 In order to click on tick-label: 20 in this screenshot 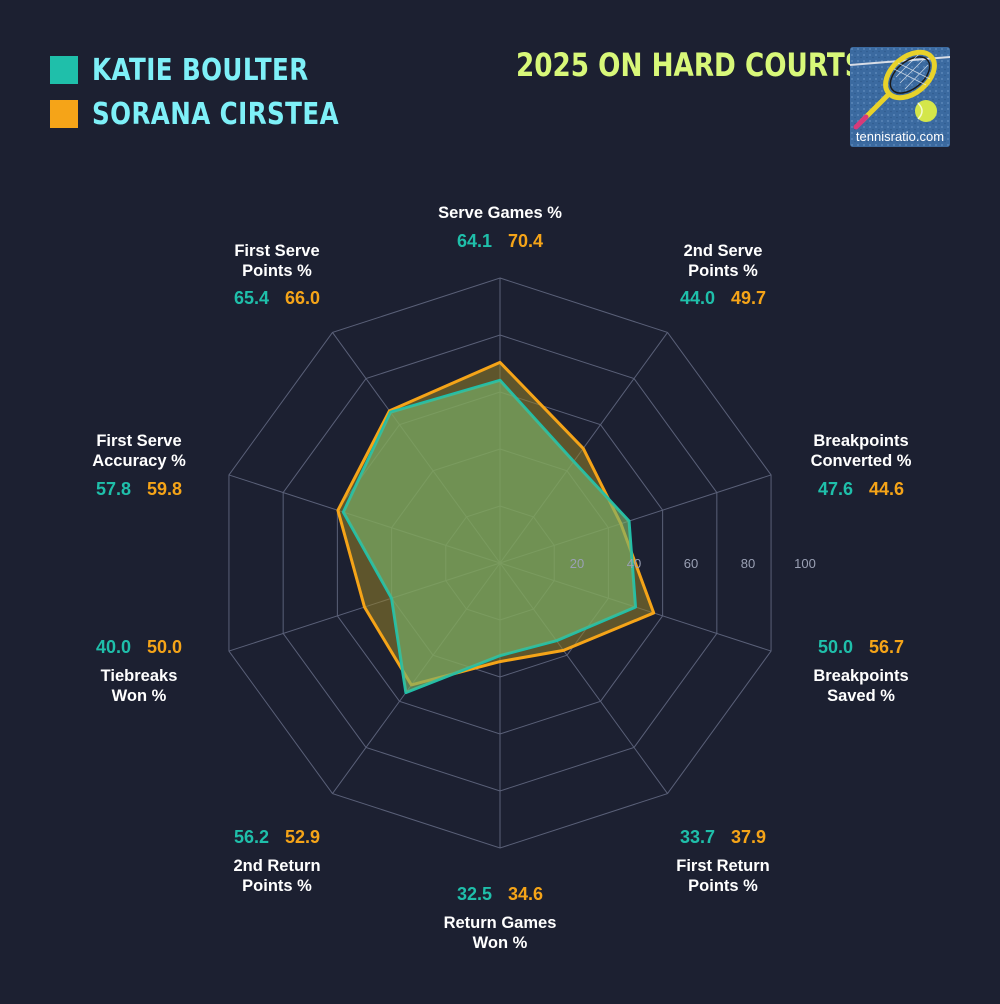, I will do `click(577, 563)`.